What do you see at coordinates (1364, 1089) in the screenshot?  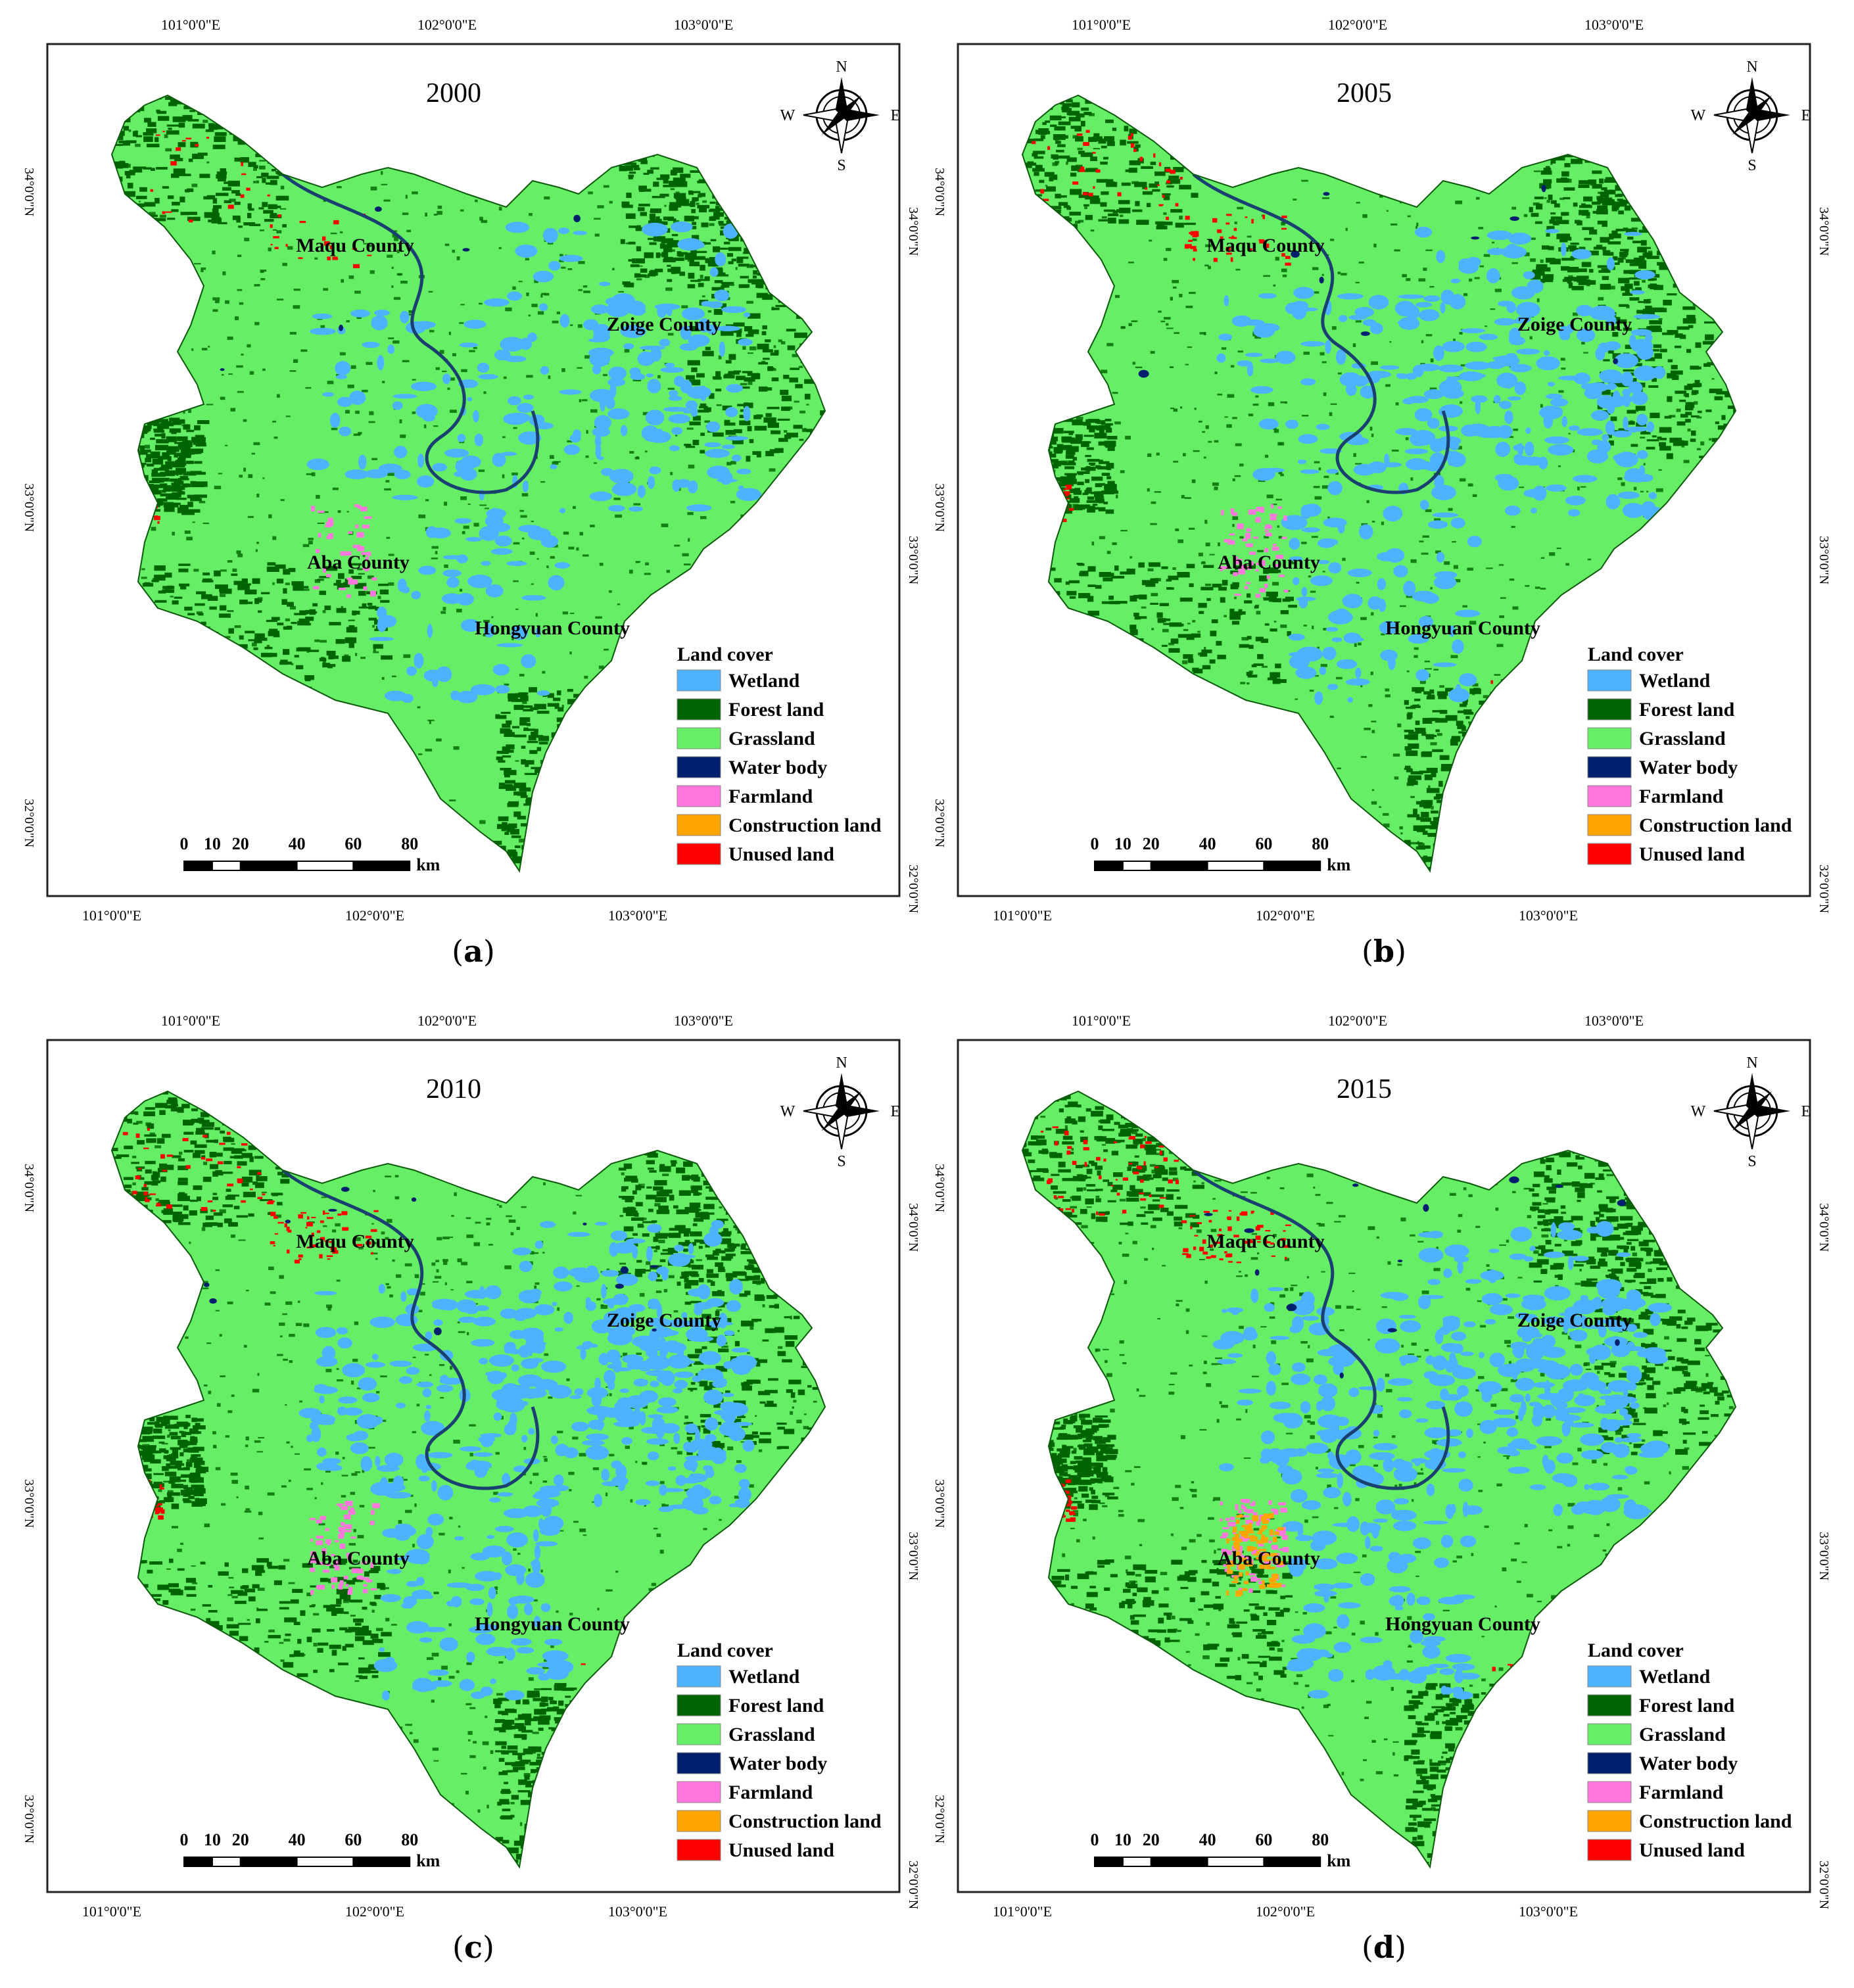 I see `year-title: 2015` at bounding box center [1364, 1089].